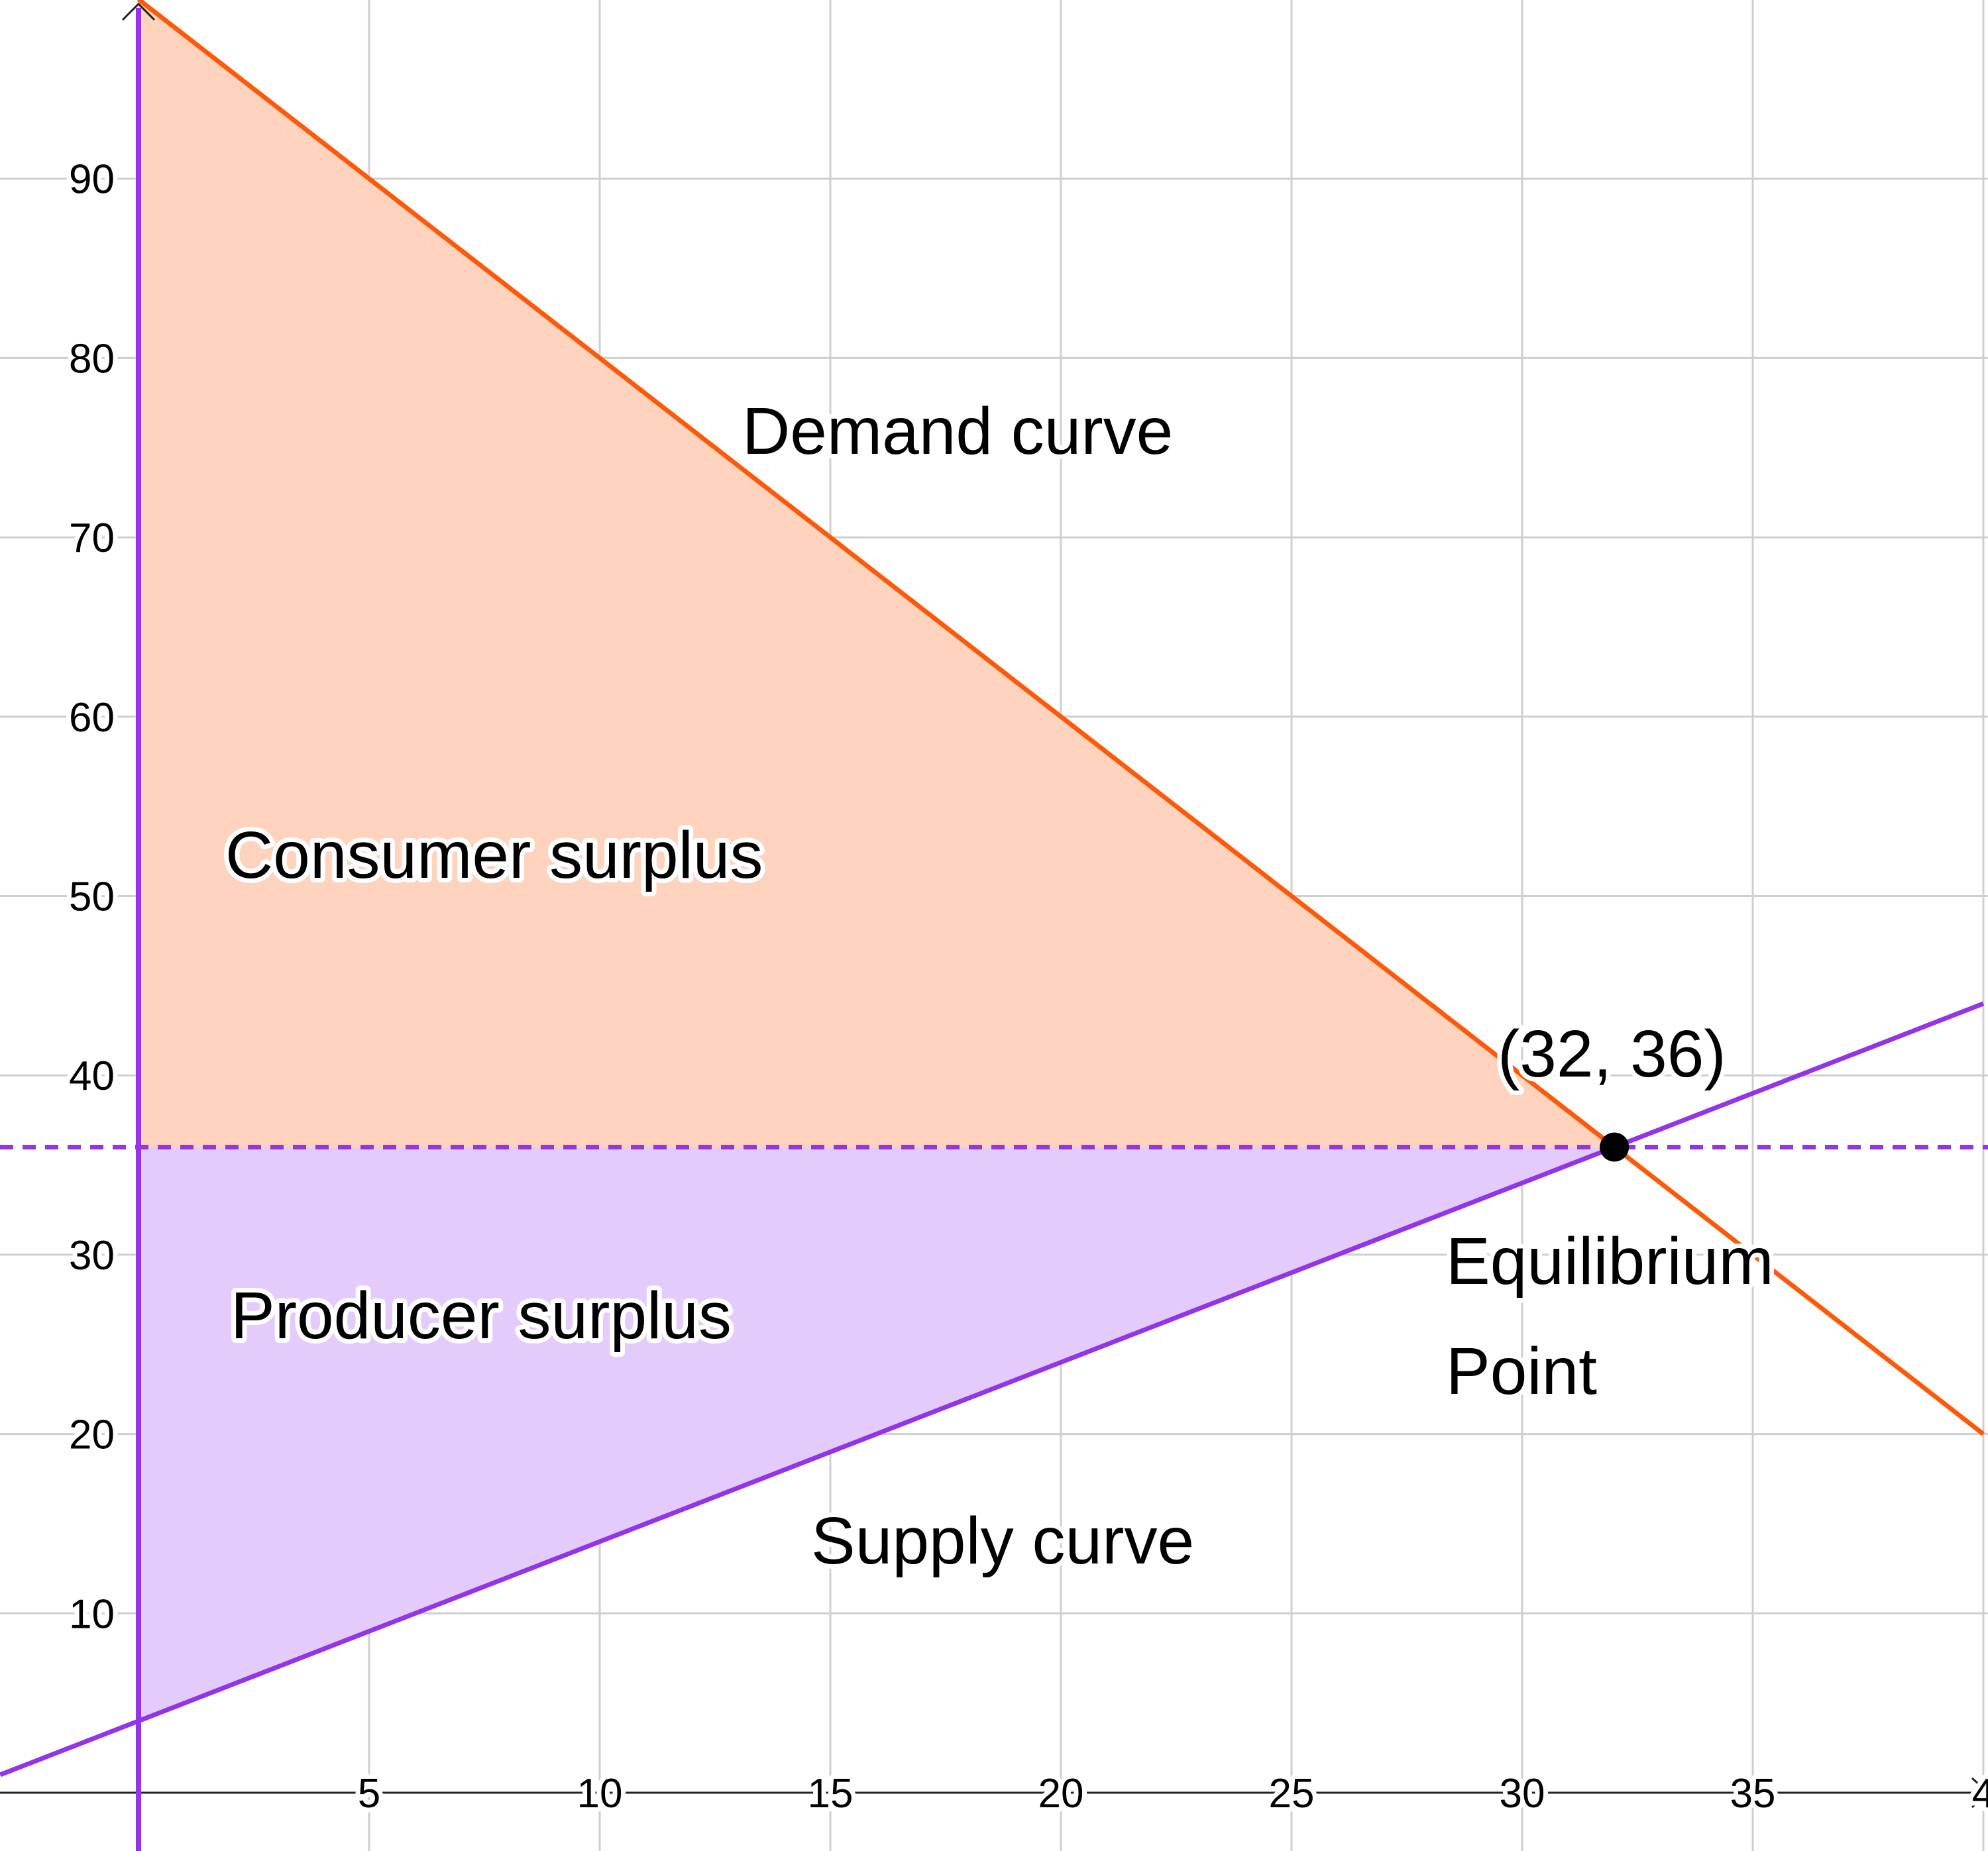 This screenshot has width=1988, height=1851. Describe the element at coordinates (92, 718) in the screenshot. I see `y-tick-label-5: 60` at that location.